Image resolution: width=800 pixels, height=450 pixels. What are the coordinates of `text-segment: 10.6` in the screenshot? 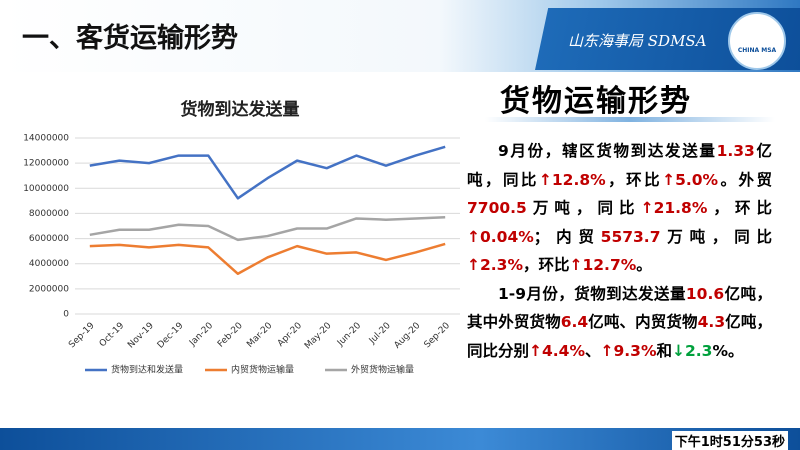 It's located at (705, 293).